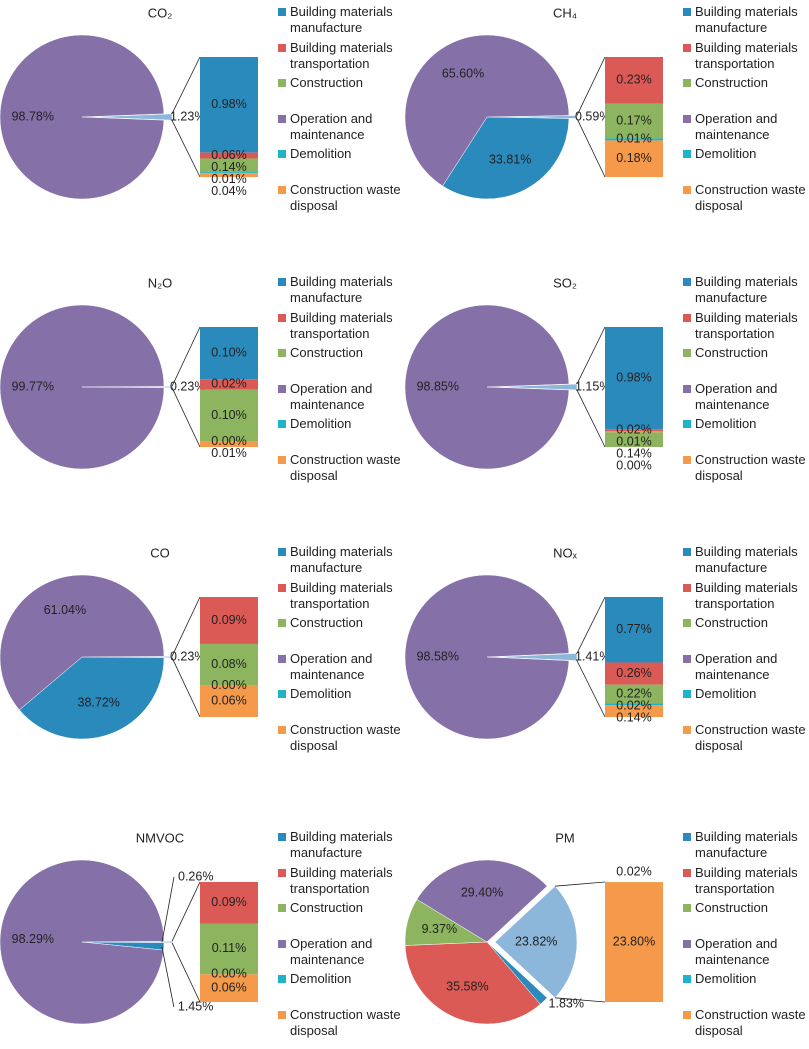  I want to click on connector-line, so click(186, 687).